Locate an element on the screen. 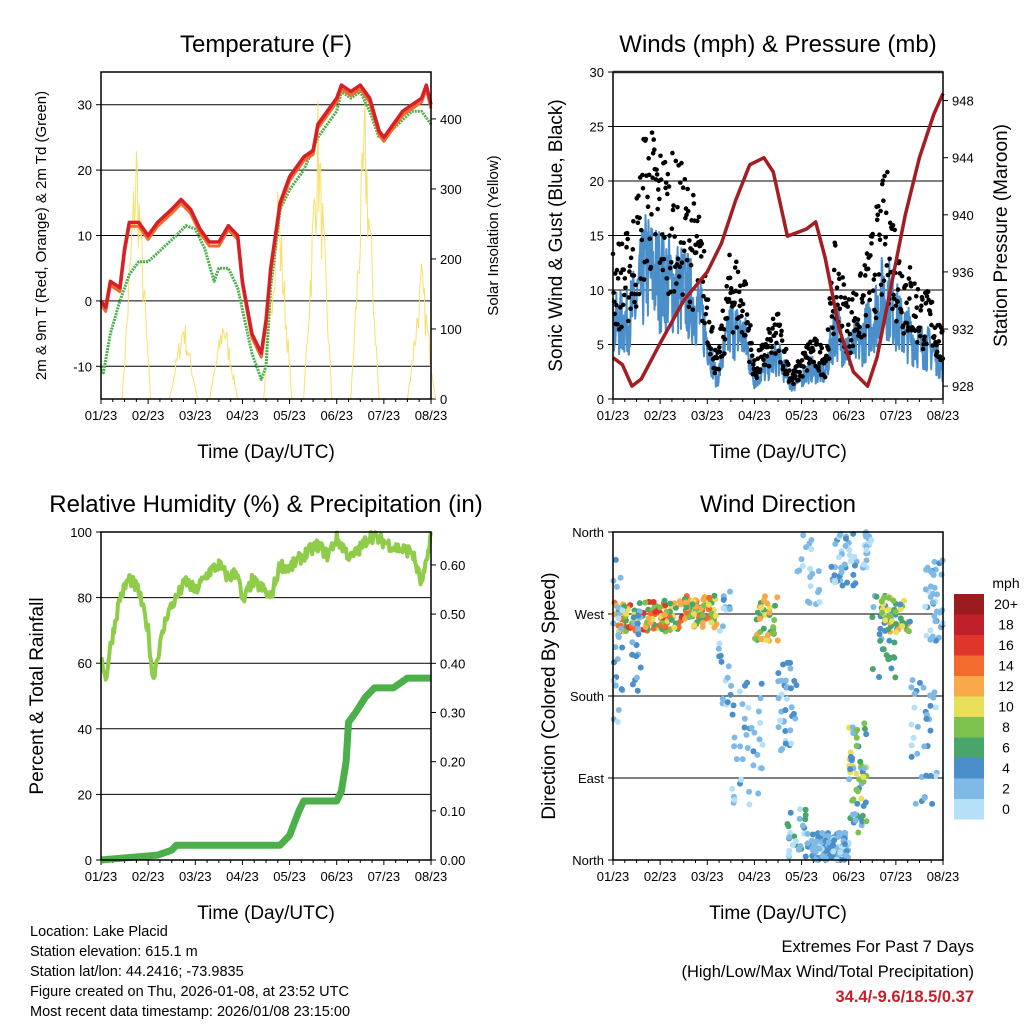 The width and height of the screenshot is (1024, 1024). colorbar-tick-label: 12 is located at coordinates (1006, 686).